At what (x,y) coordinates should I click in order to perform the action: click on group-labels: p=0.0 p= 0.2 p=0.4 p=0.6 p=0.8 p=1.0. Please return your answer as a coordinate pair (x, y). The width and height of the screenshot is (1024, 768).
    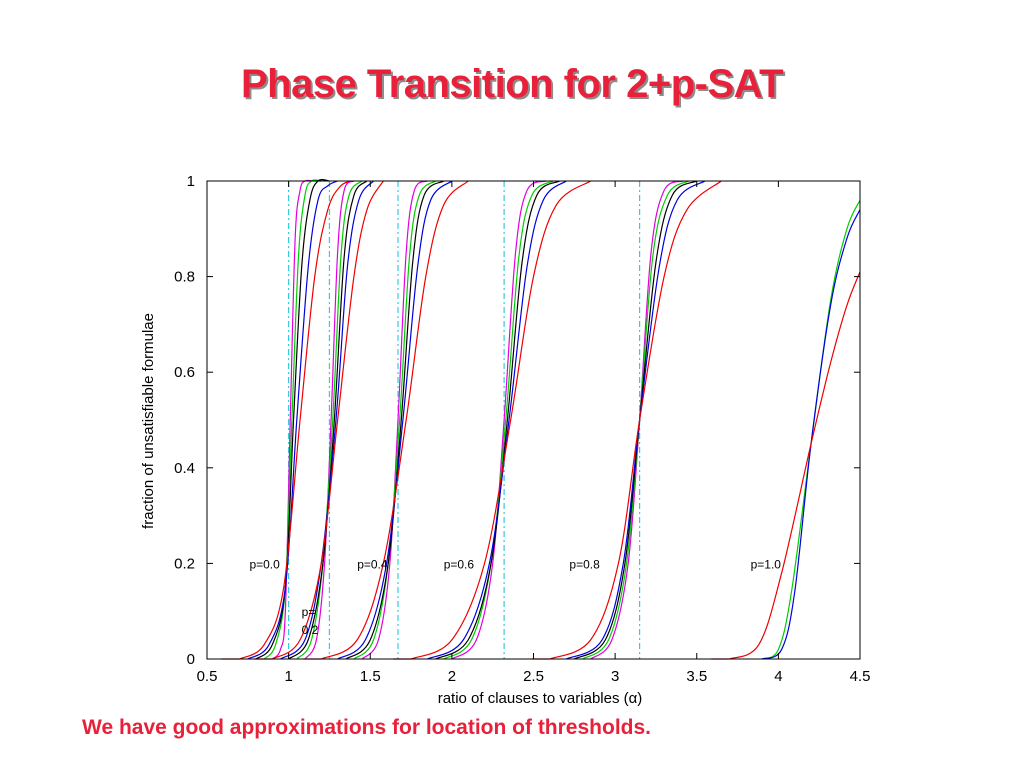
    Looking at the image, I should click on (515, 597).